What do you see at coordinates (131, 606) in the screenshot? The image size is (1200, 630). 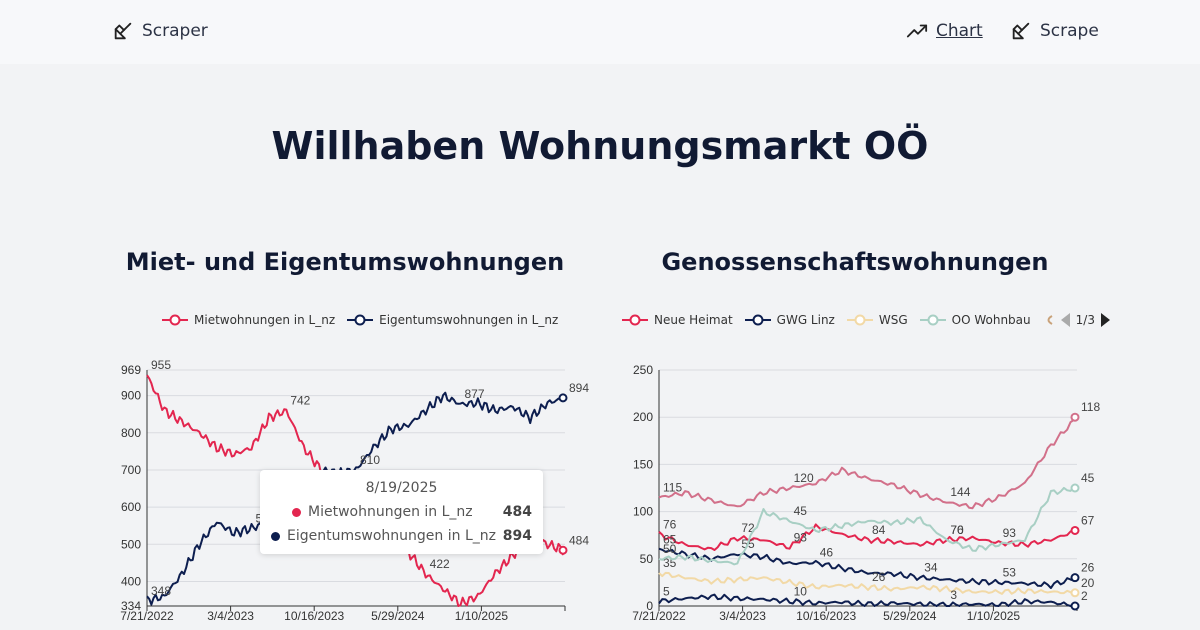 I see `y-tick-label: 334` at bounding box center [131, 606].